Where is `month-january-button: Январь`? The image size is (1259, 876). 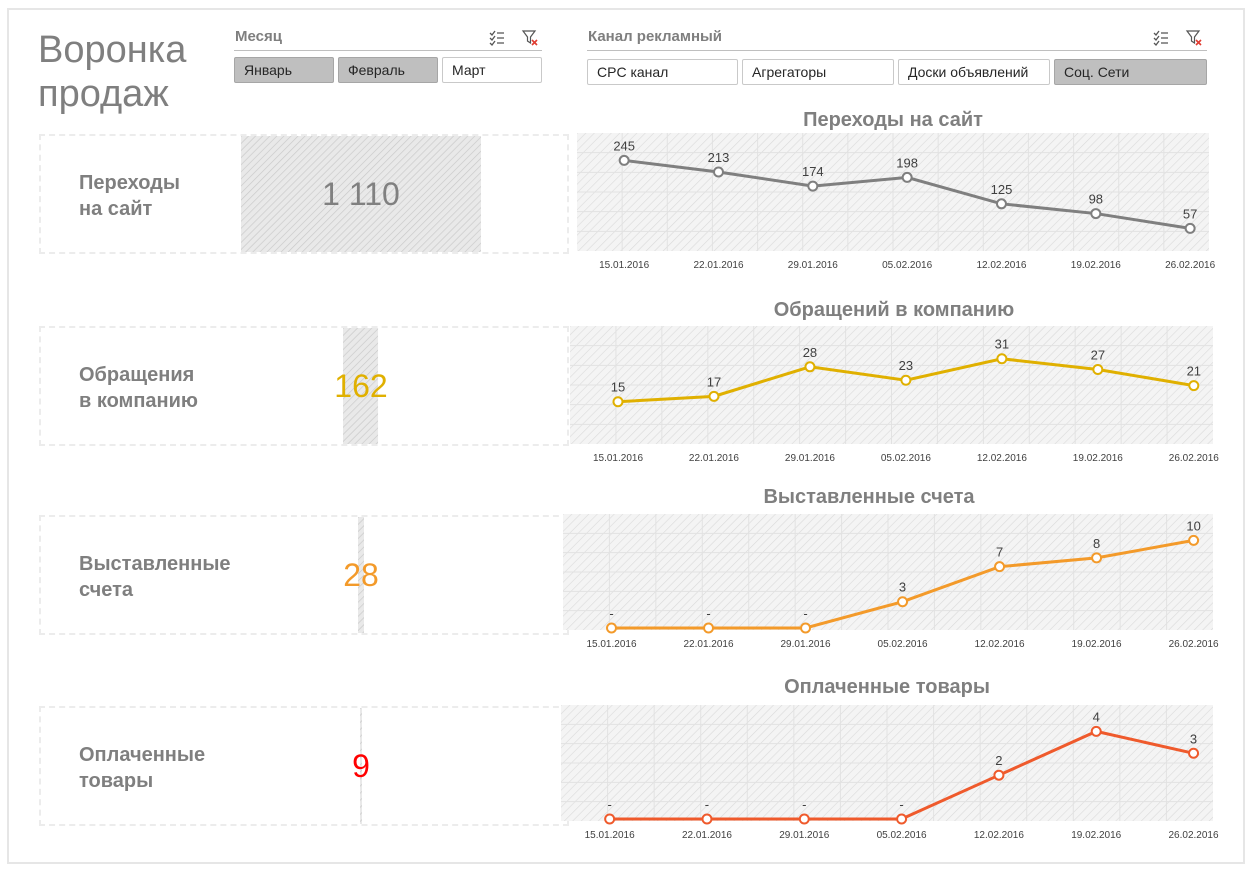
month-january-button: Январь is located at coordinates (284, 70).